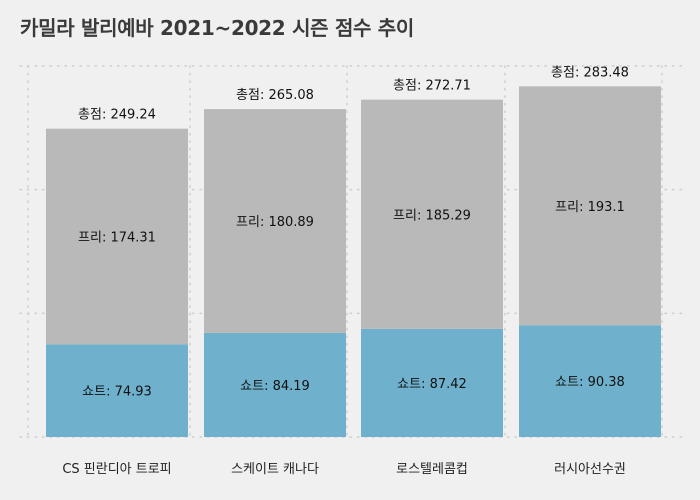 The height and width of the screenshot is (500, 700). I want to click on label-free-1: 프리: 180.89, so click(275, 222).